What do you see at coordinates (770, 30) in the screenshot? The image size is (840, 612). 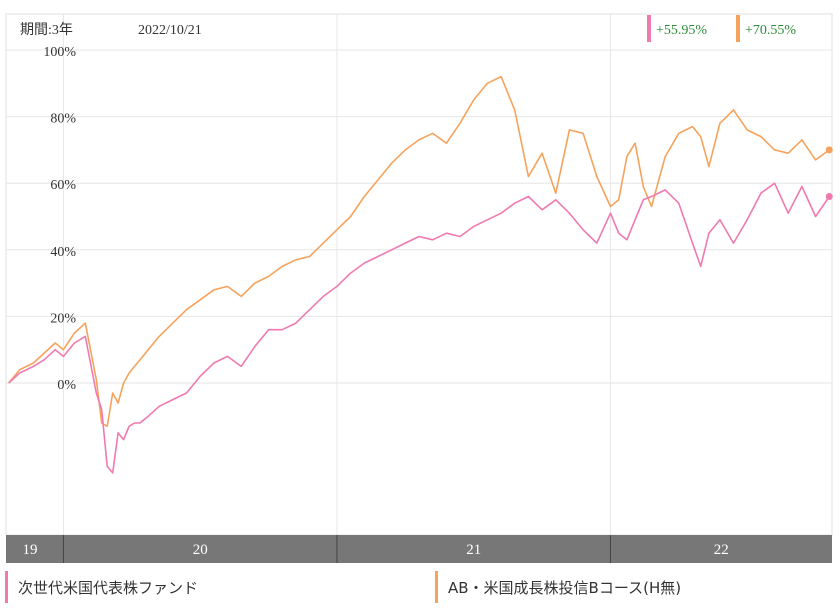 I see `return-value: +70.55%` at bounding box center [770, 30].